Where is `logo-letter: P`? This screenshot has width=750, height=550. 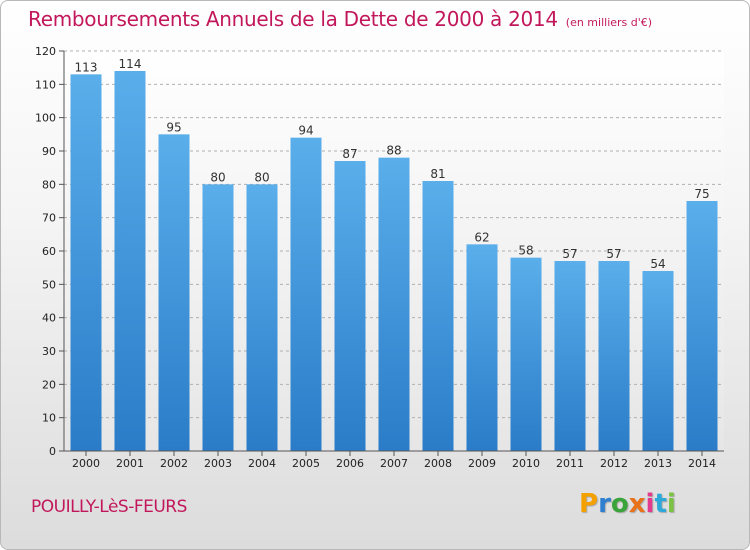
logo-letter: P is located at coordinates (589, 504).